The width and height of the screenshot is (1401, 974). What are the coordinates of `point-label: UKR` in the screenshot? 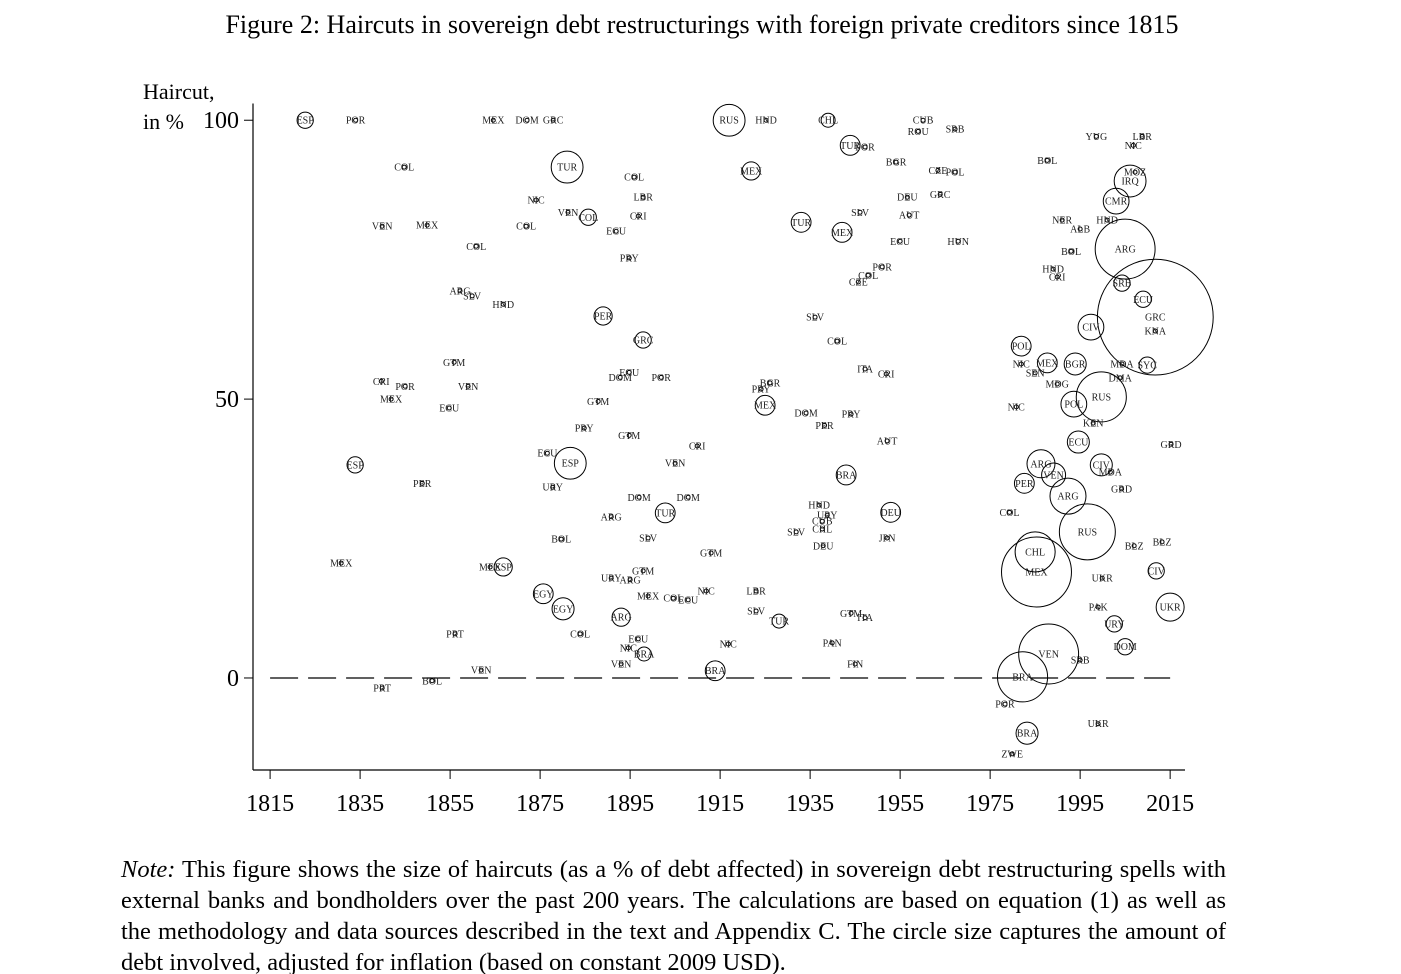 It's located at (1170, 608).